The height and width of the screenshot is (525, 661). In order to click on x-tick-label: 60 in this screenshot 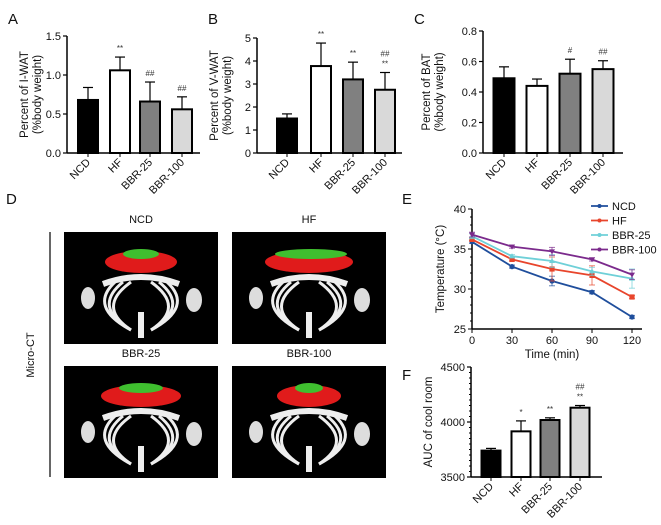, I will do `click(552, 341)`.